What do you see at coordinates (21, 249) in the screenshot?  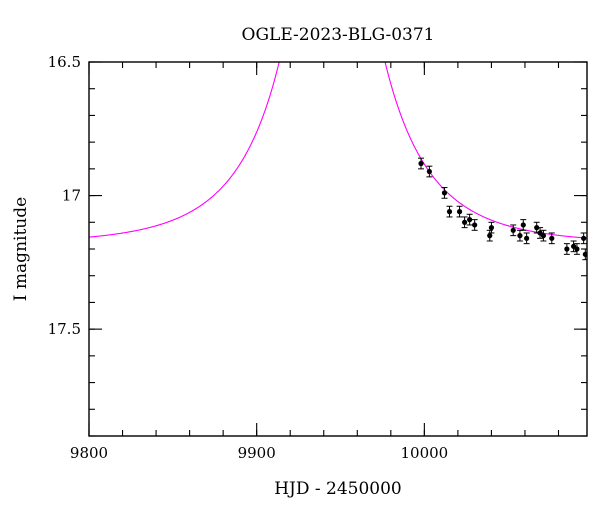 I see `y-axis-label: I magnitude` at bounding box center [21, 249].